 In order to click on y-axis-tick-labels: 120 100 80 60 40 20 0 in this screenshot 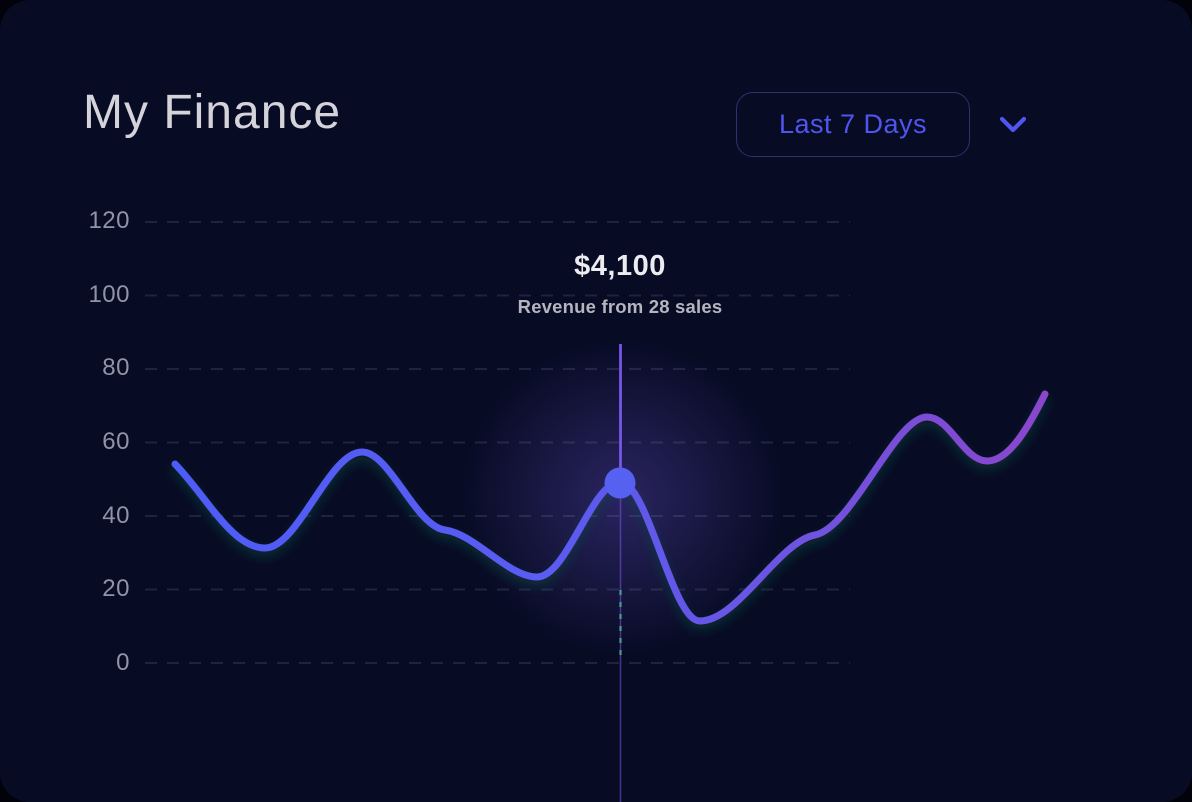, I will do `click(94, 442)`.